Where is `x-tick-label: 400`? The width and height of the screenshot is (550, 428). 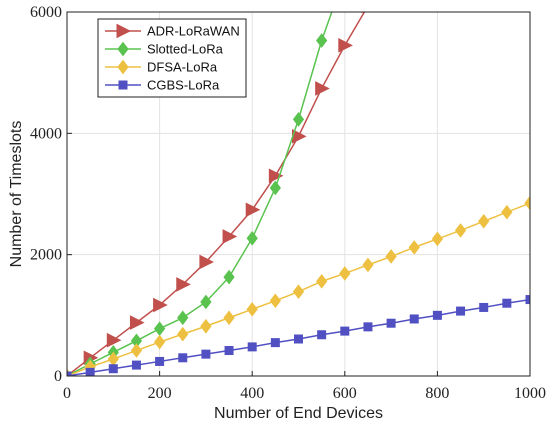 x-tick-label: 400 is located at coordinates (252, 393).